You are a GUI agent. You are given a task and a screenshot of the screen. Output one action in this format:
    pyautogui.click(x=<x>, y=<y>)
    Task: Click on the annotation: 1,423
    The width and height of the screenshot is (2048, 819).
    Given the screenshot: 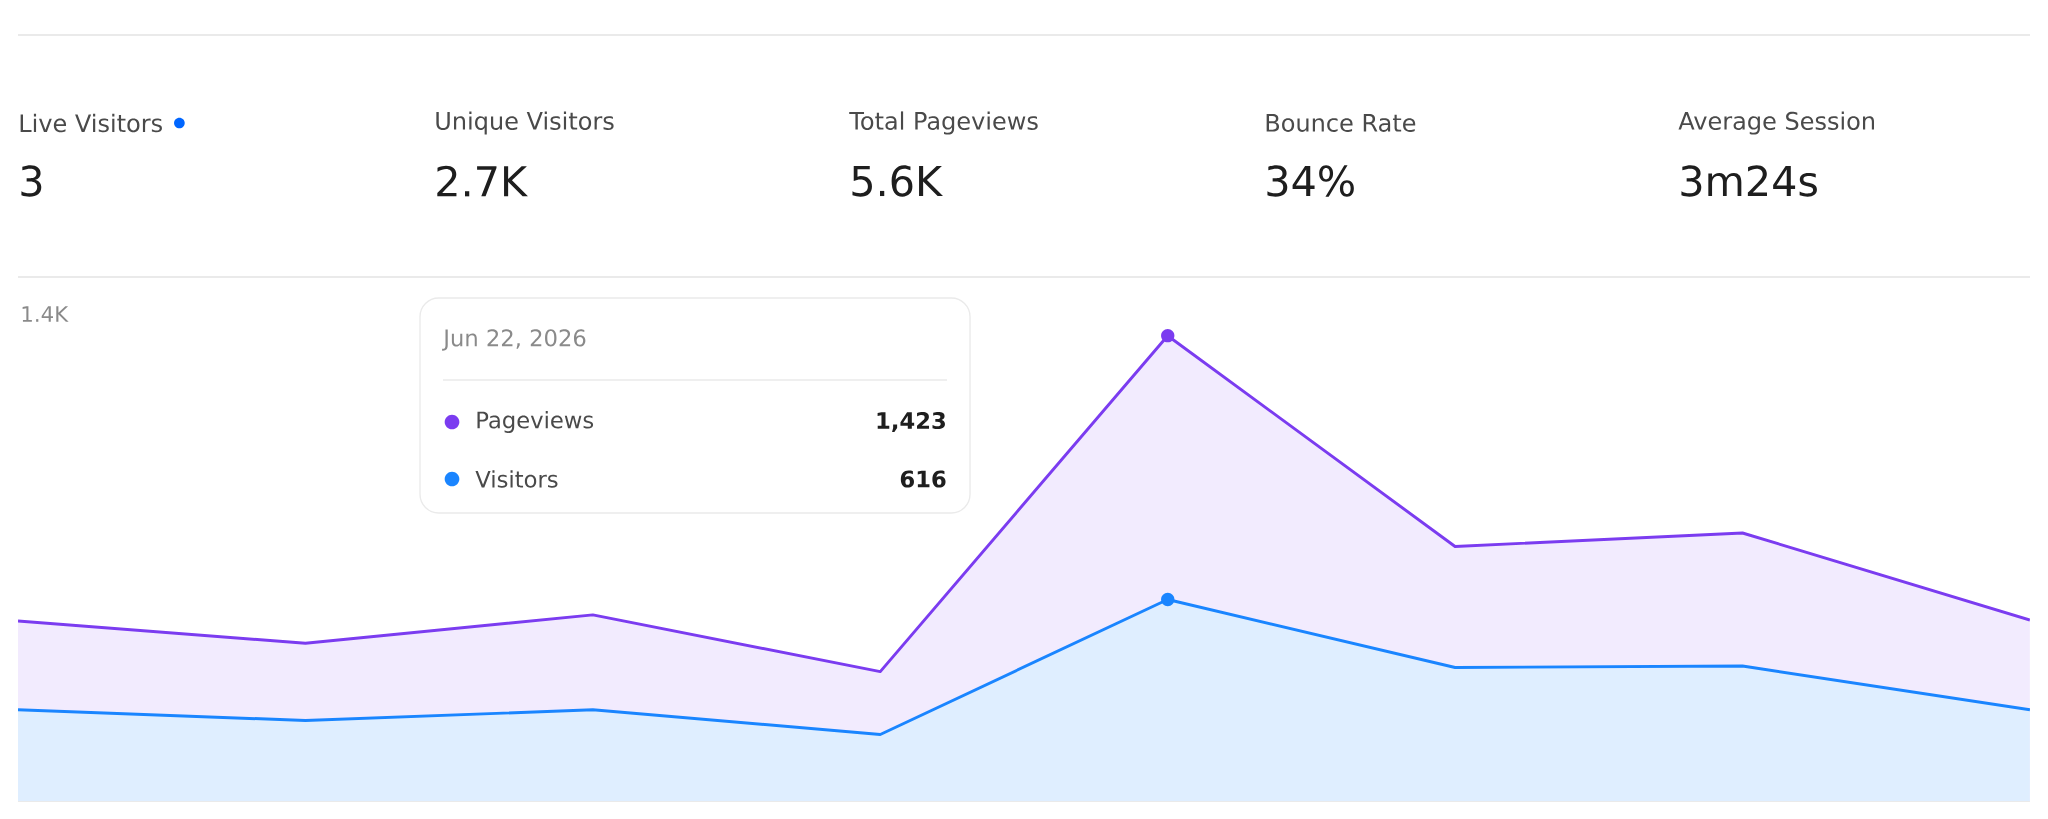 What is the action you would take?
    pyautogui.click(x=911, y=422)
    